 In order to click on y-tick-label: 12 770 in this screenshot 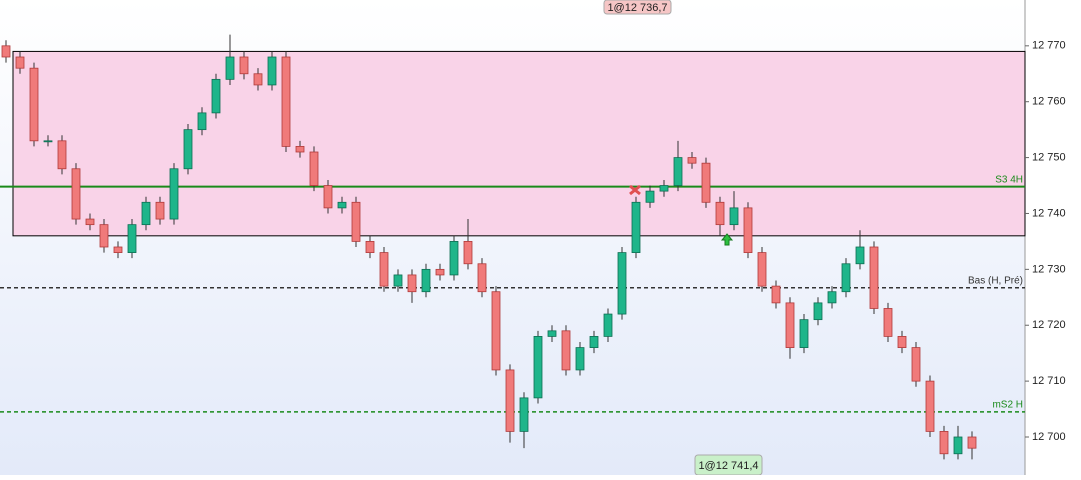, I will do `click(1049, 46)`.